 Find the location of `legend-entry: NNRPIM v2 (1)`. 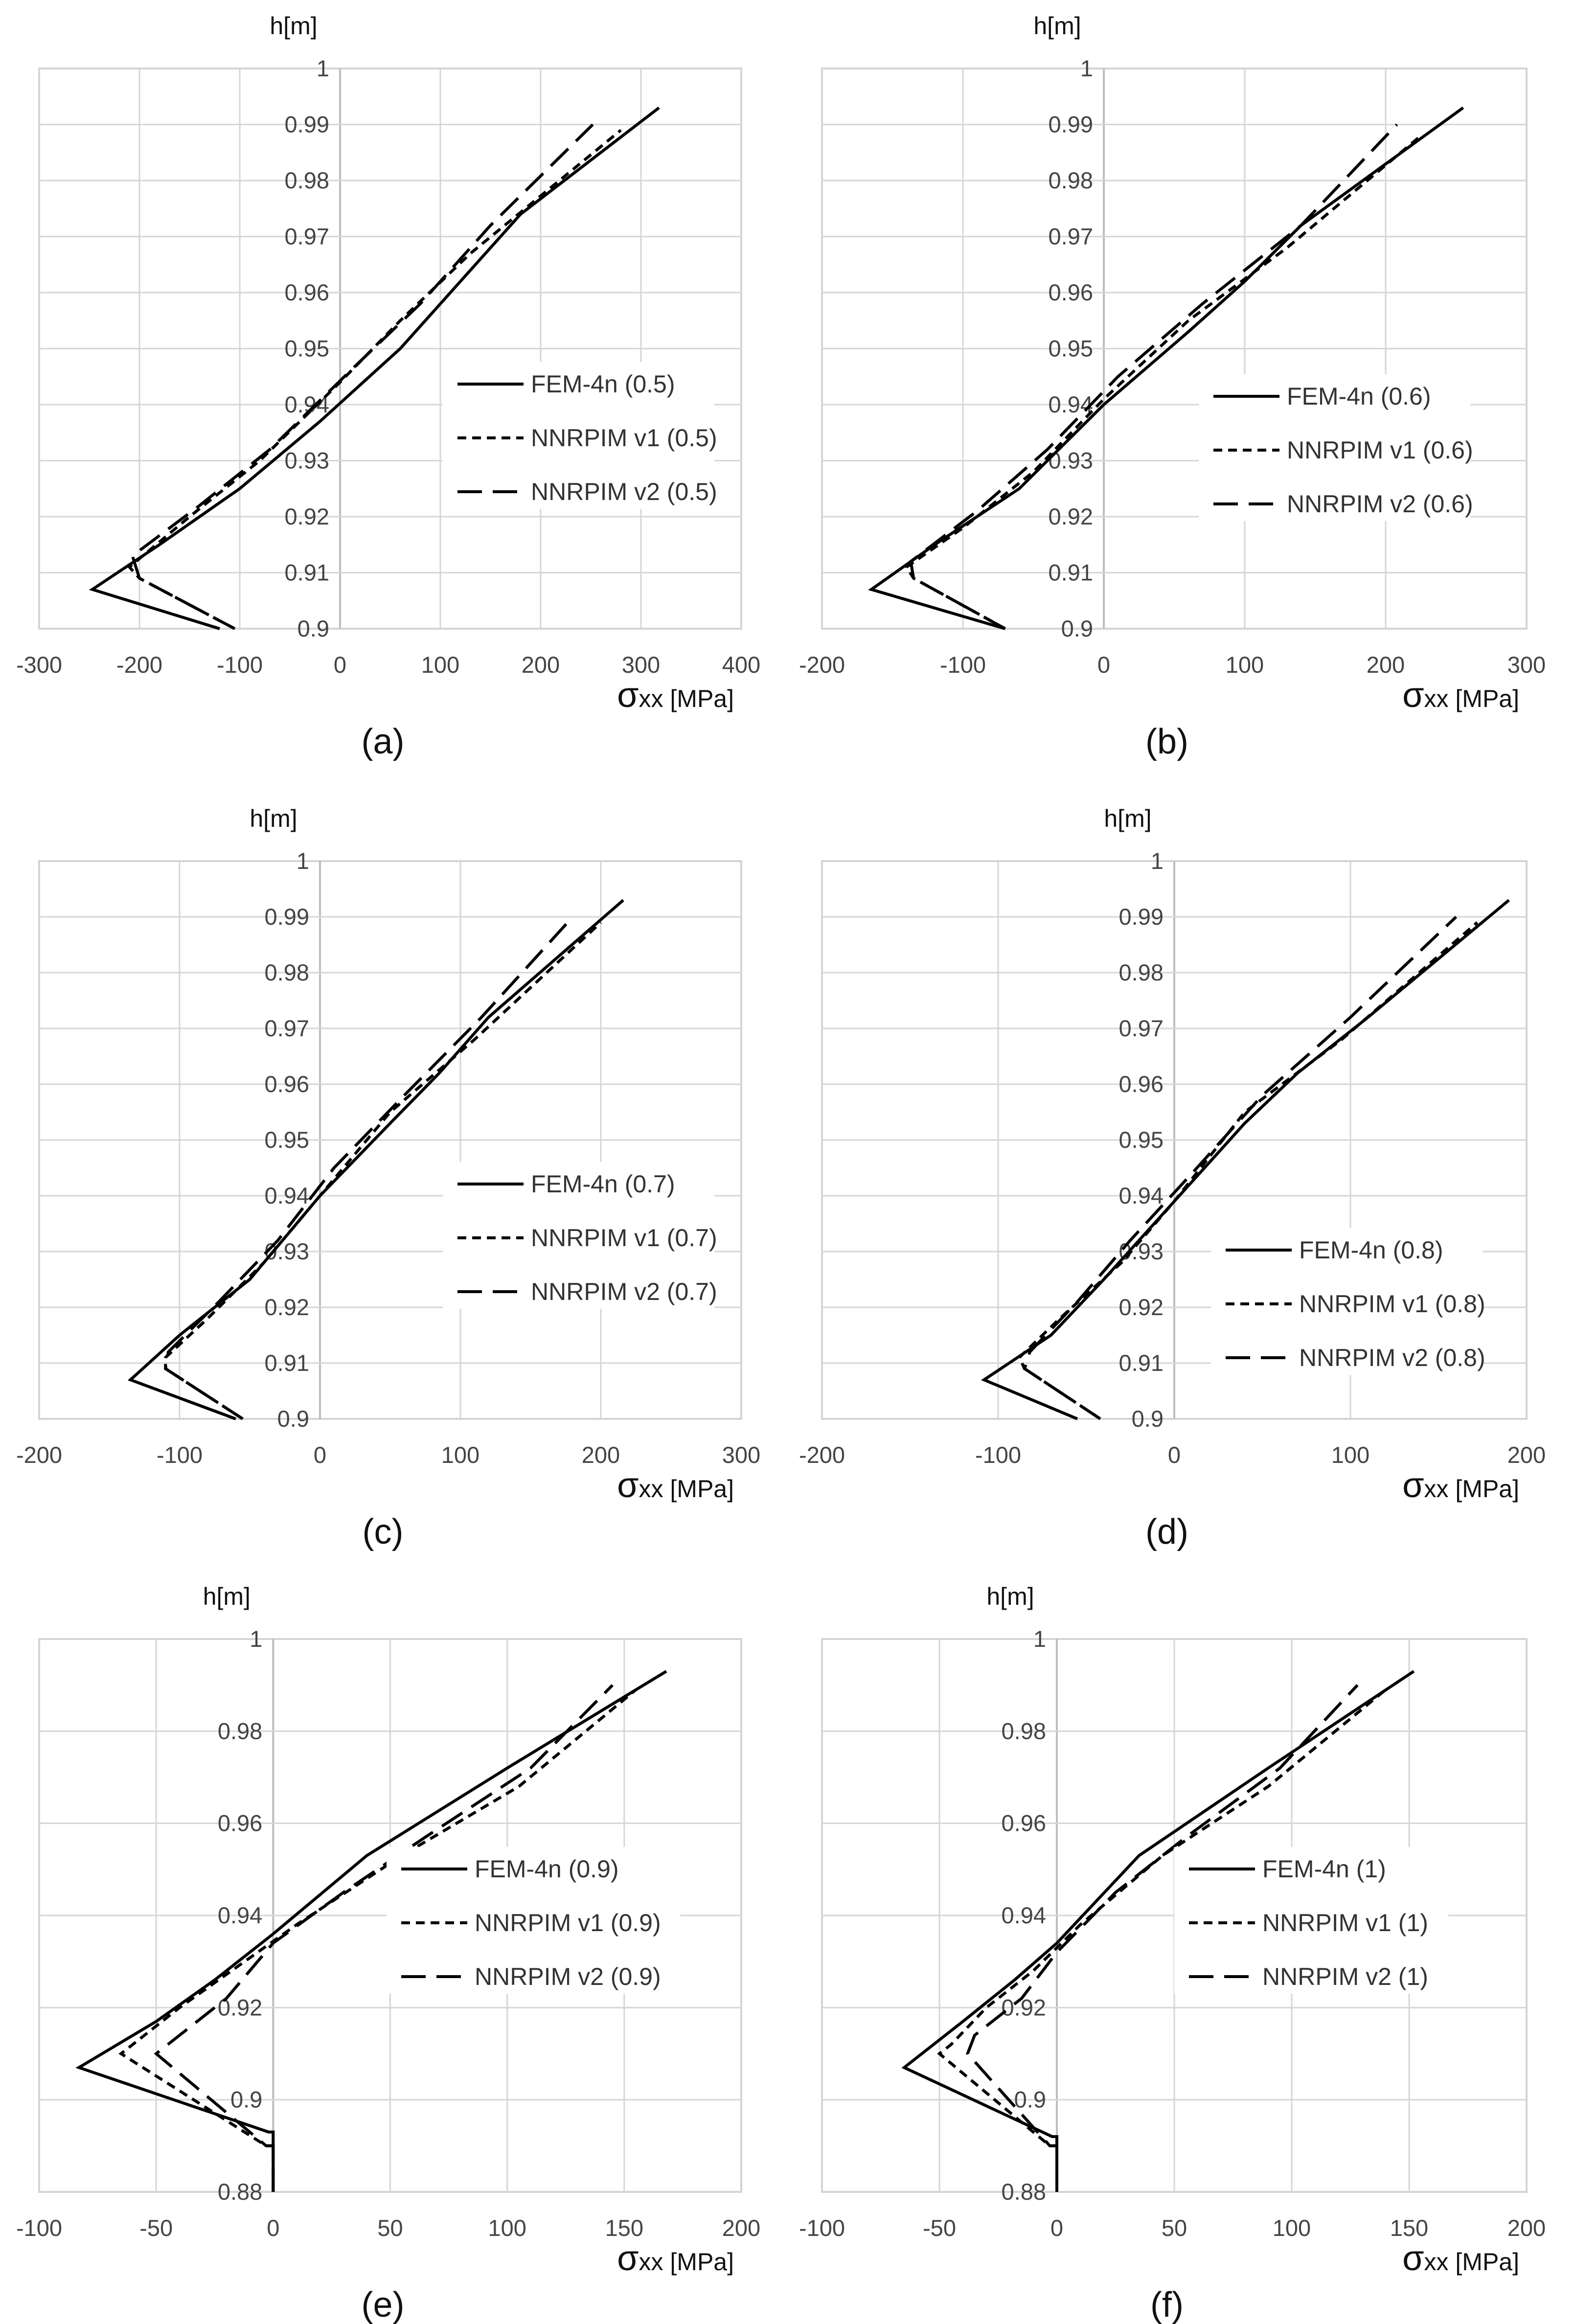

legend-entry: NNRPIM v2 (1) is located at coordinates (1345, 1976).